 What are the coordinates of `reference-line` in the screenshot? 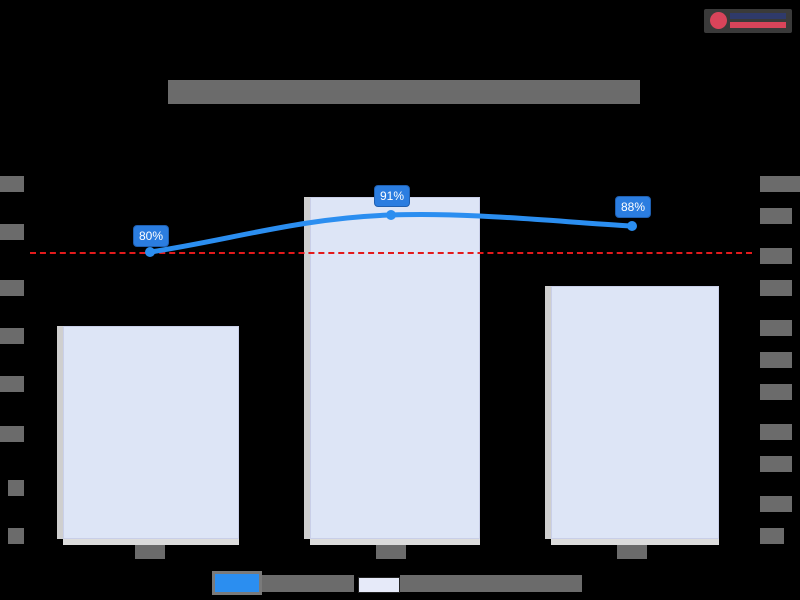 It's located at (391, 253).